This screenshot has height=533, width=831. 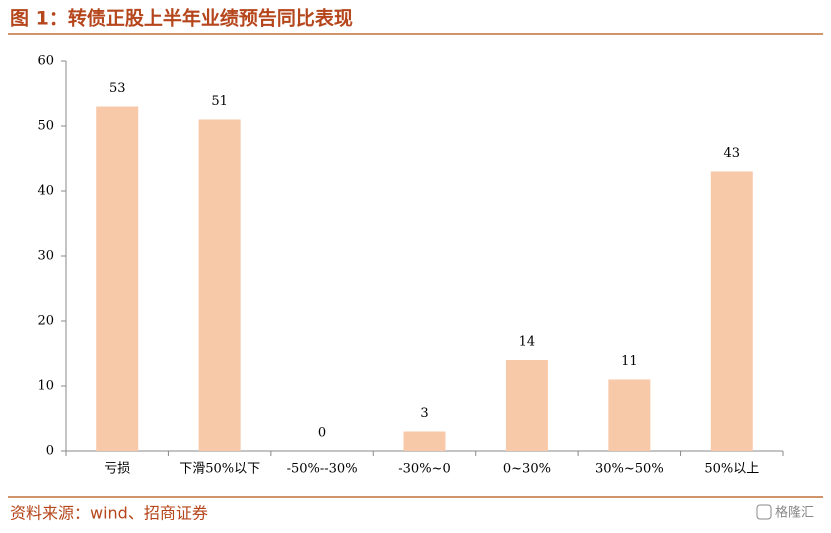 I want to click on source-note: 资料来源：wind、招商证券, so click(x=109, y=513).